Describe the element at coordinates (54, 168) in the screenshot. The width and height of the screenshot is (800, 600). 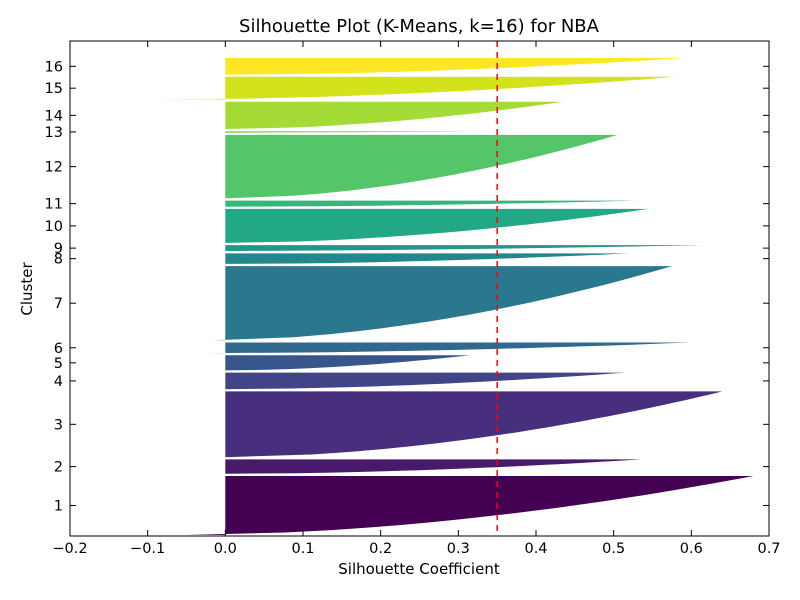
I see `y-tick-label: 12` at that location.